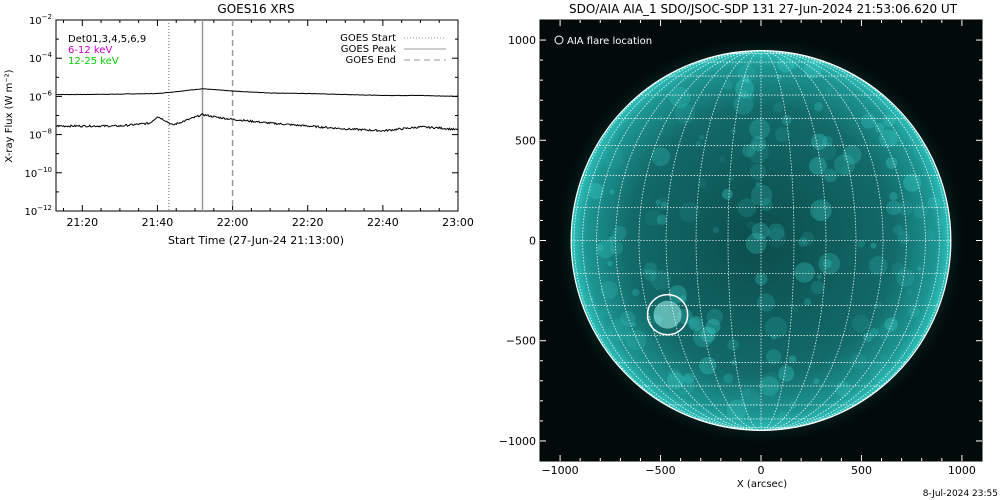 This screenshot has width=1000, height=500. I want to click on goes-x-tick-label: 22:20, so click(308, 222).